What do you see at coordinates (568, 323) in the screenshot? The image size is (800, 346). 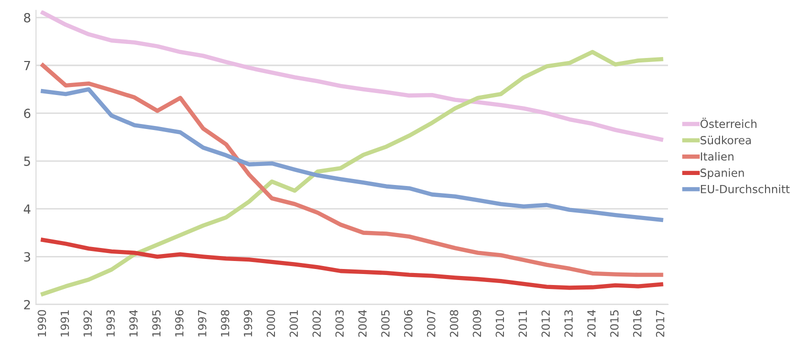 I see `x-tick-label: 2013` at bounding box center [568, 323].